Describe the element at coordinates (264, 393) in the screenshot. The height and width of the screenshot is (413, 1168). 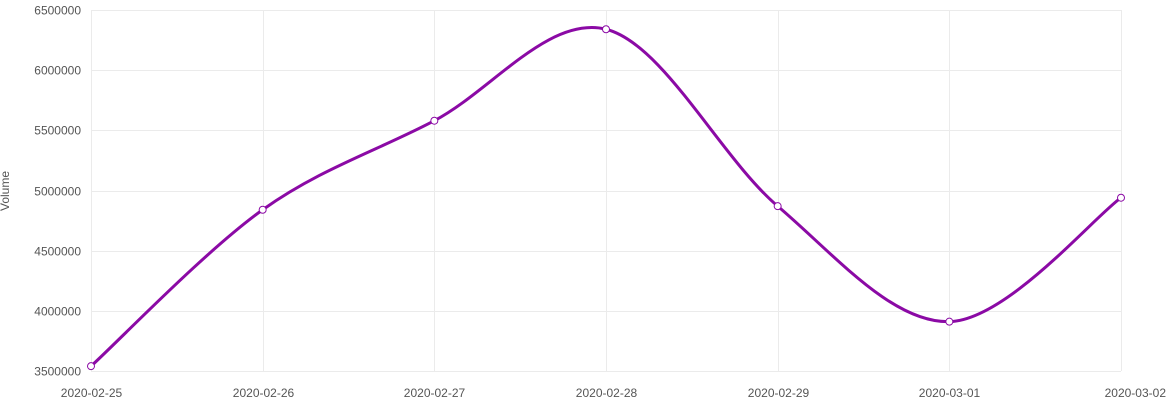
I see `x-tick-label: 2020-02-26` at that location.